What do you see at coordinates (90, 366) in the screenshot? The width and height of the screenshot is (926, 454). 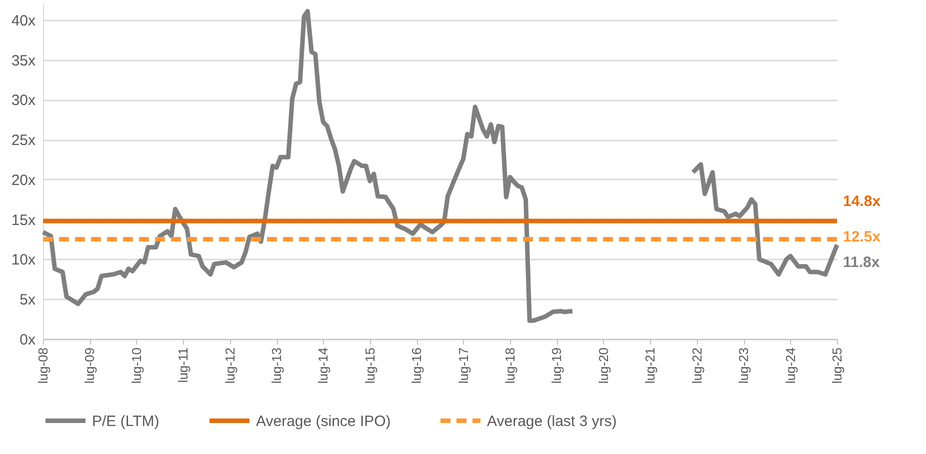 I see `x-tick-label: lug-09` at bounding box center [90, 366].